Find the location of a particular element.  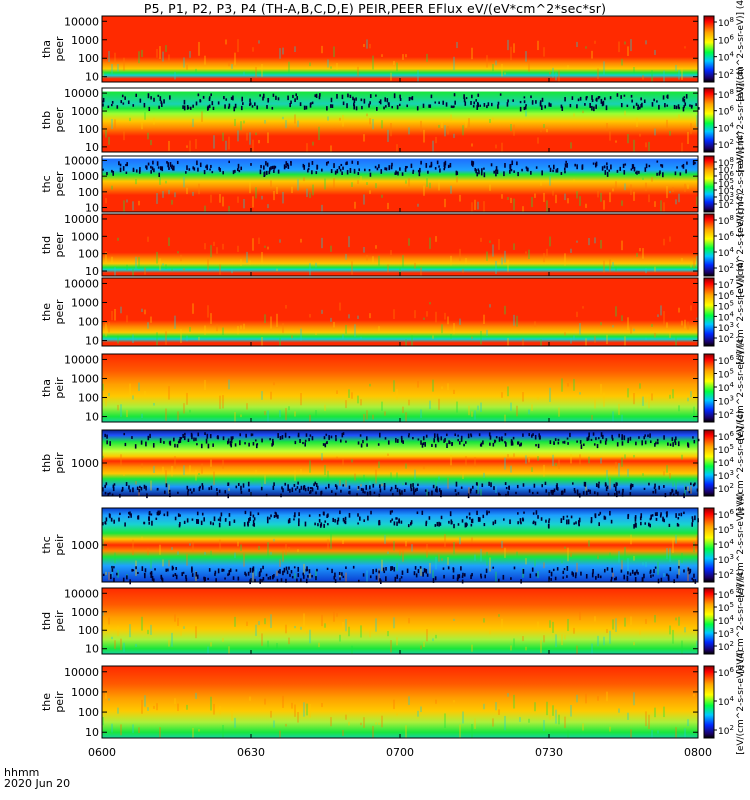

time-axis-date: 2020 Jun 20 is located at coordinates (37, 783).